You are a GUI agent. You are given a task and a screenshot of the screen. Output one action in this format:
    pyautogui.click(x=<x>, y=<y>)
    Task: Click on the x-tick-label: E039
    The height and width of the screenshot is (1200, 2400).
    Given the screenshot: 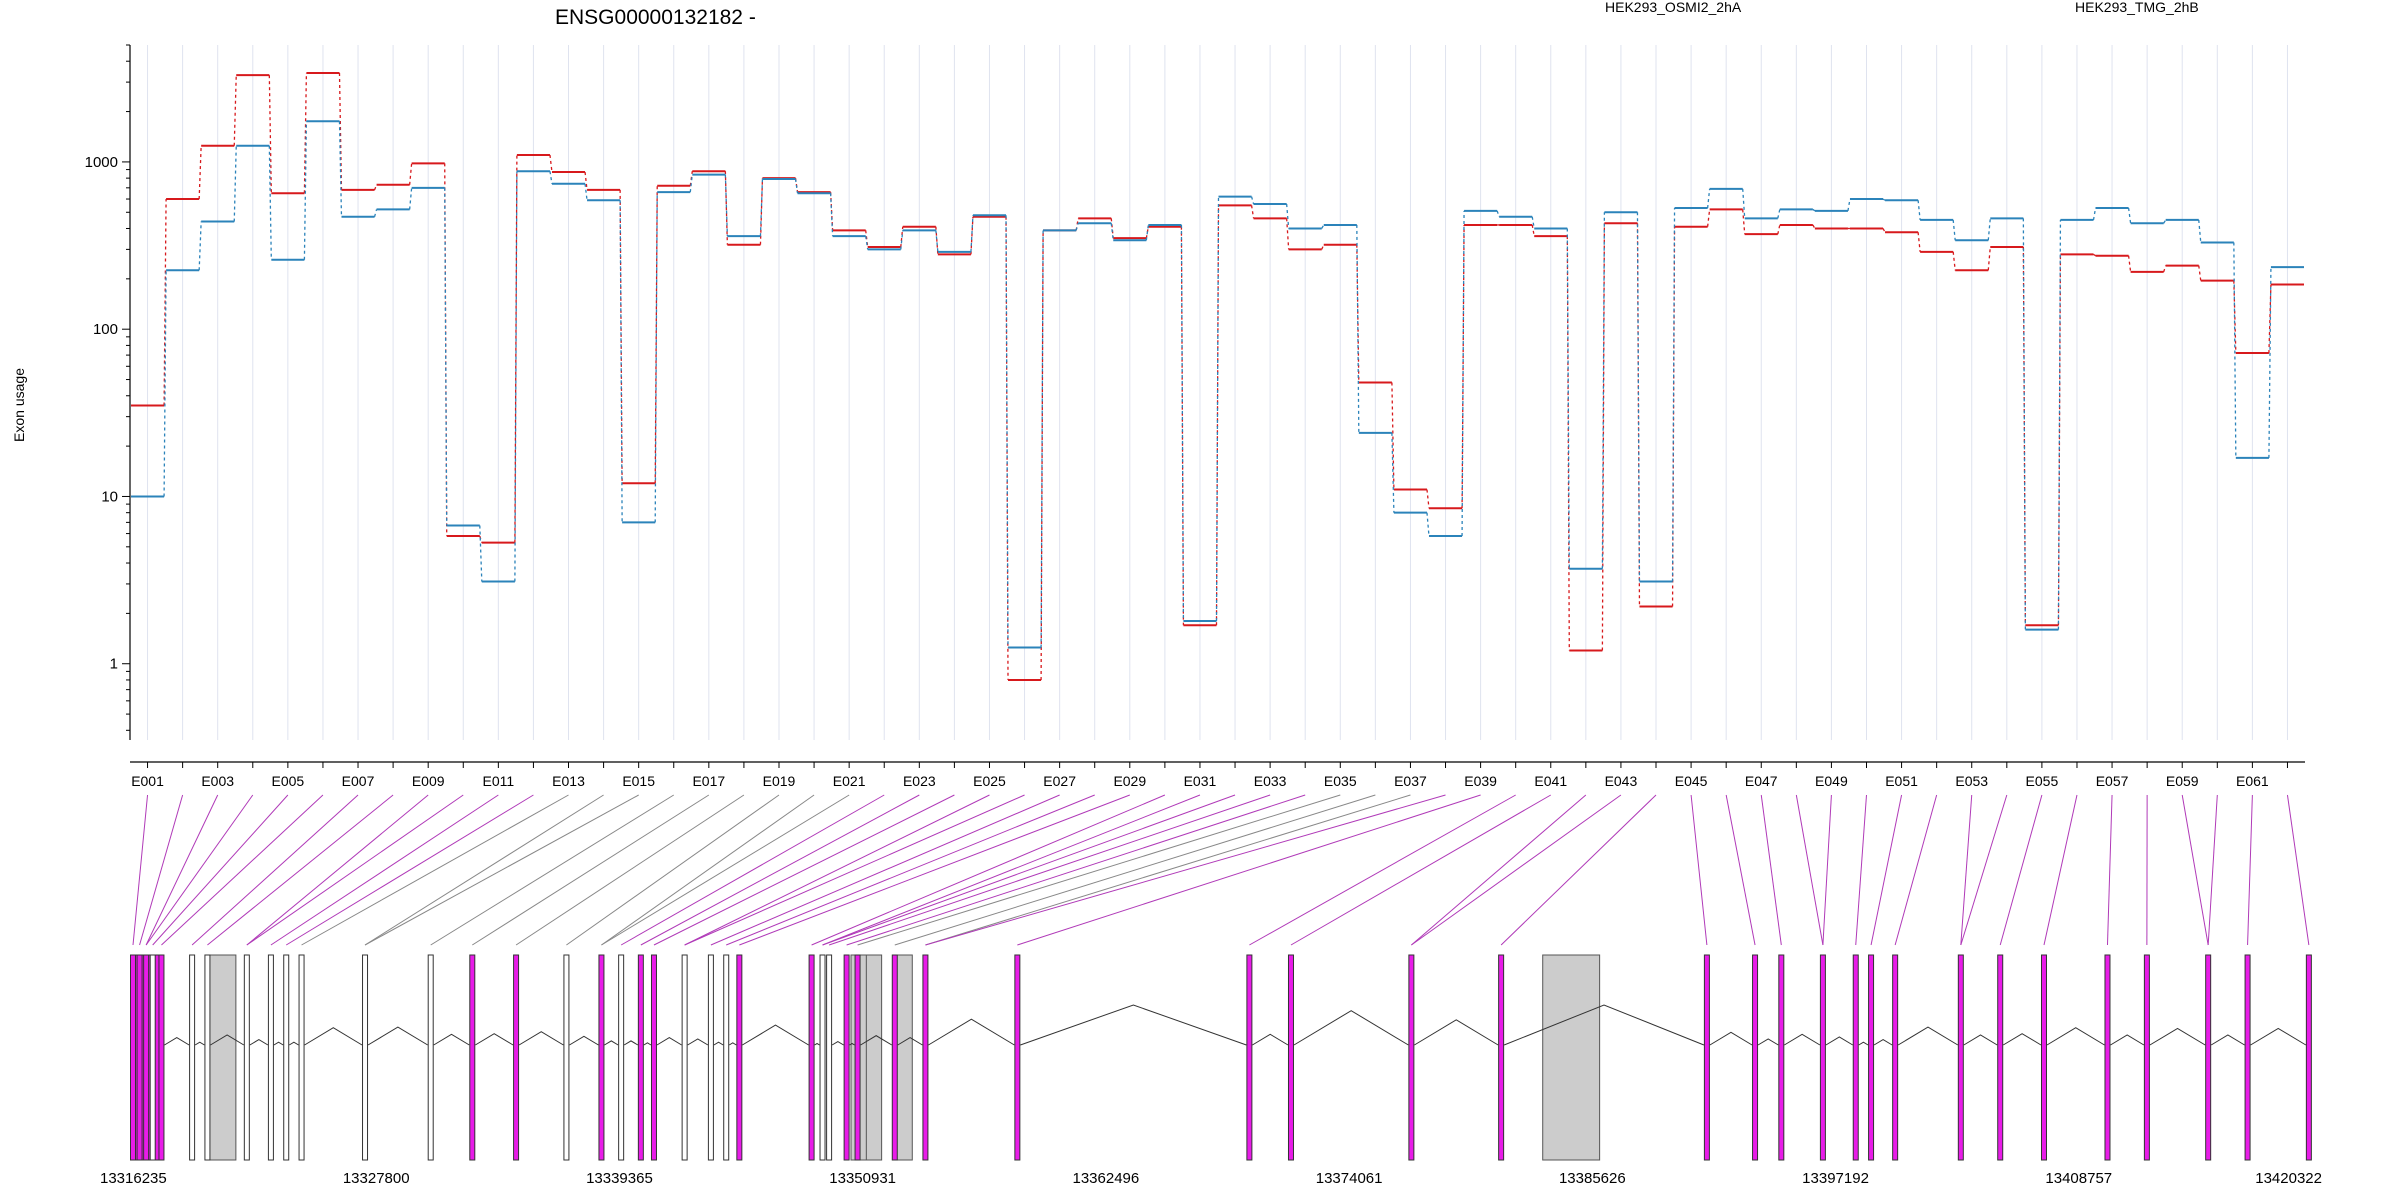 What is the action you would take?
    pyautogui.click(x=1480, y=781)
    